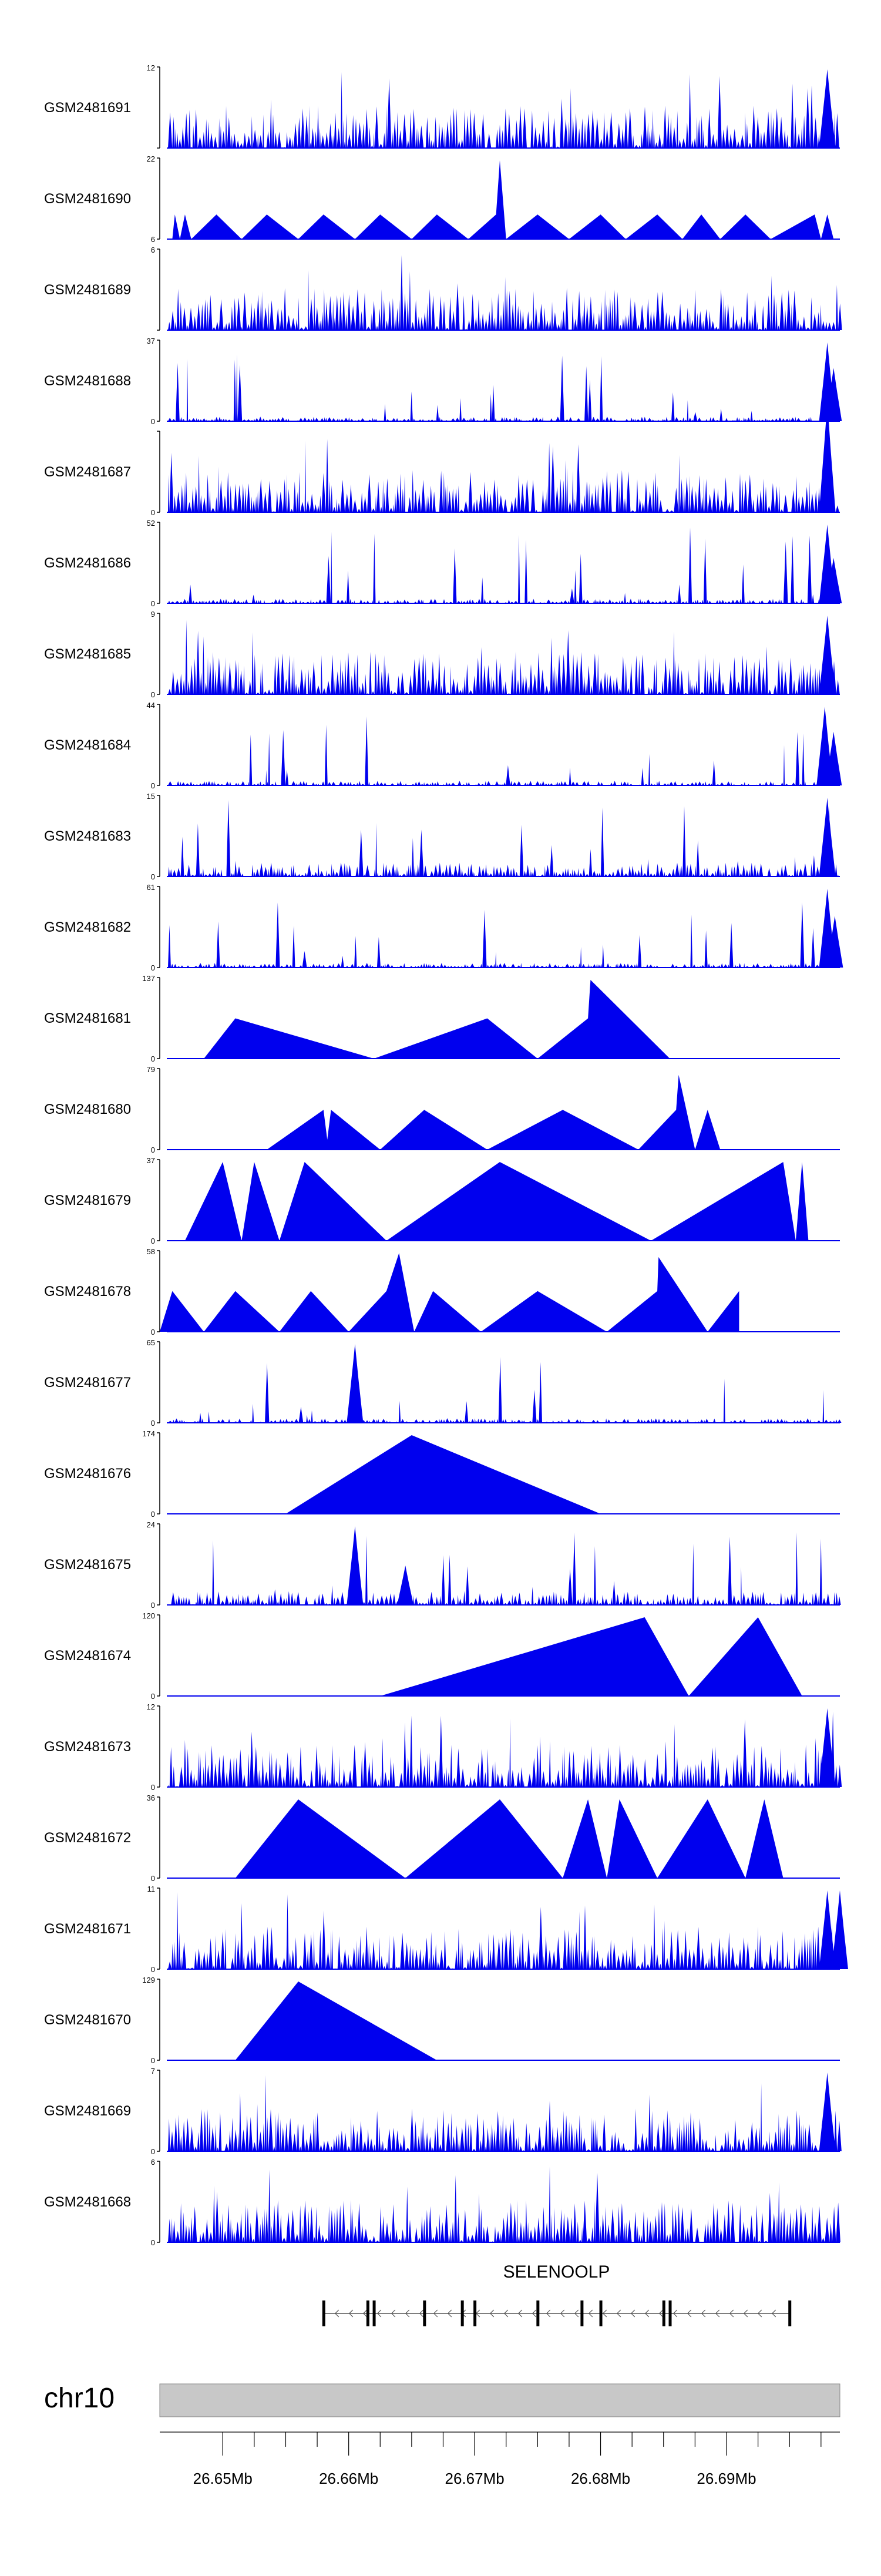 The width and height of the screenshot is (881, 2576). What do you see at coordinates (88, 836) in the screenshot?
I see `track-label: GSM2481683` at bounding box center [88, 836].